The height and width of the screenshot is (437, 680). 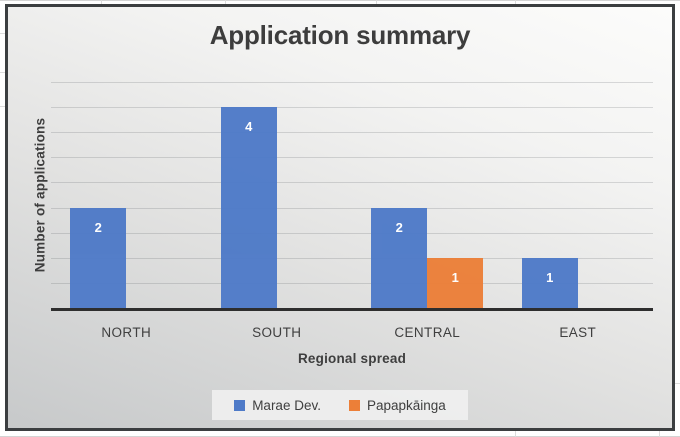 What do you see at coordinates (286, 405) in the screenshot?
I see `legend-label: Marae Dev.` at bounding box center [286, 405].